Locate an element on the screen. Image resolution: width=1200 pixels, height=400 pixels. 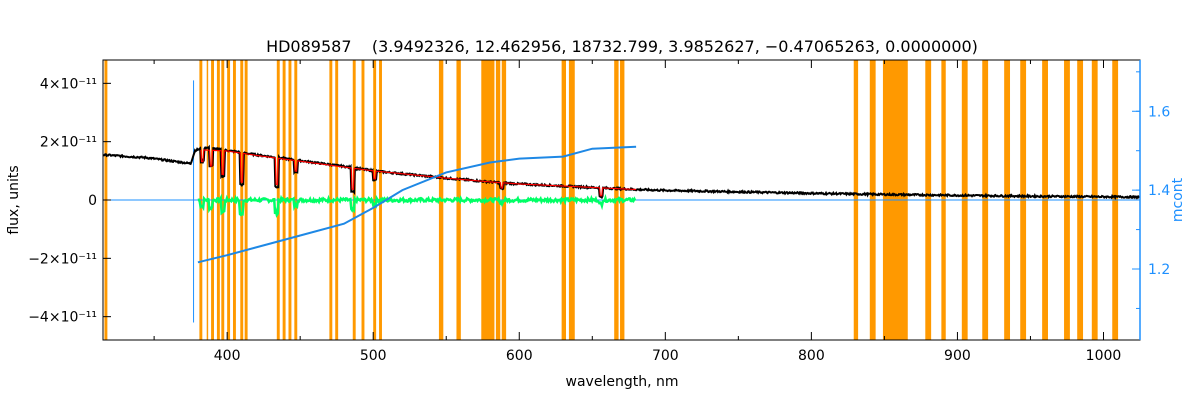
x-tick-label: 600 is located at coordinates (519, 356).